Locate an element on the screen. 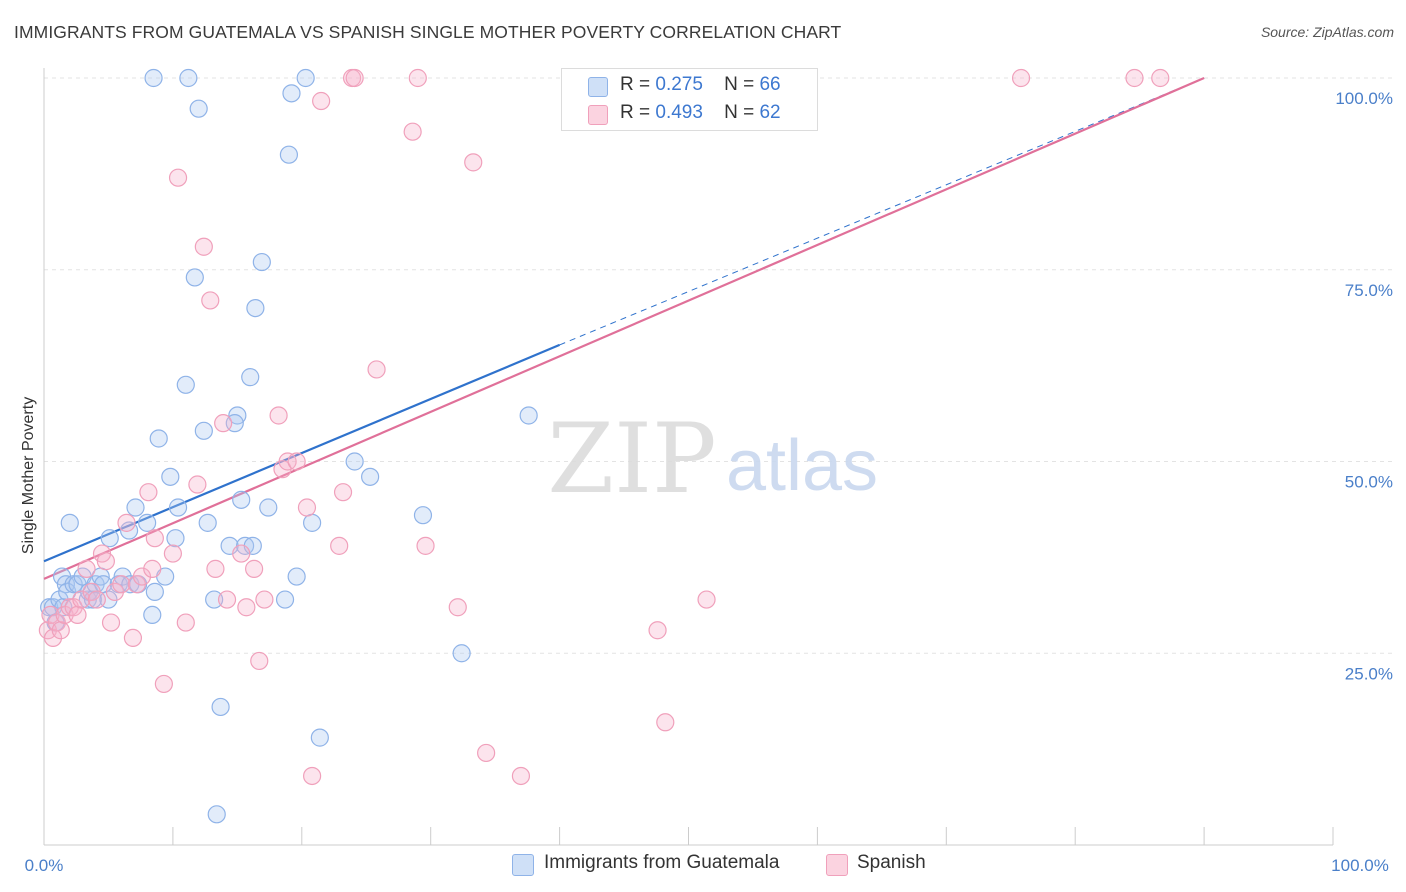 The image size is (1406, 892). legend-n-label: N = is located at coordinates (739, 112).